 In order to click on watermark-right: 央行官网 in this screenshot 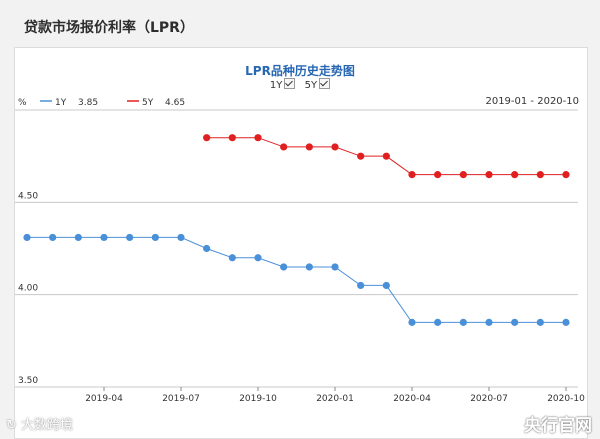, I will do `click(558, 426)`.